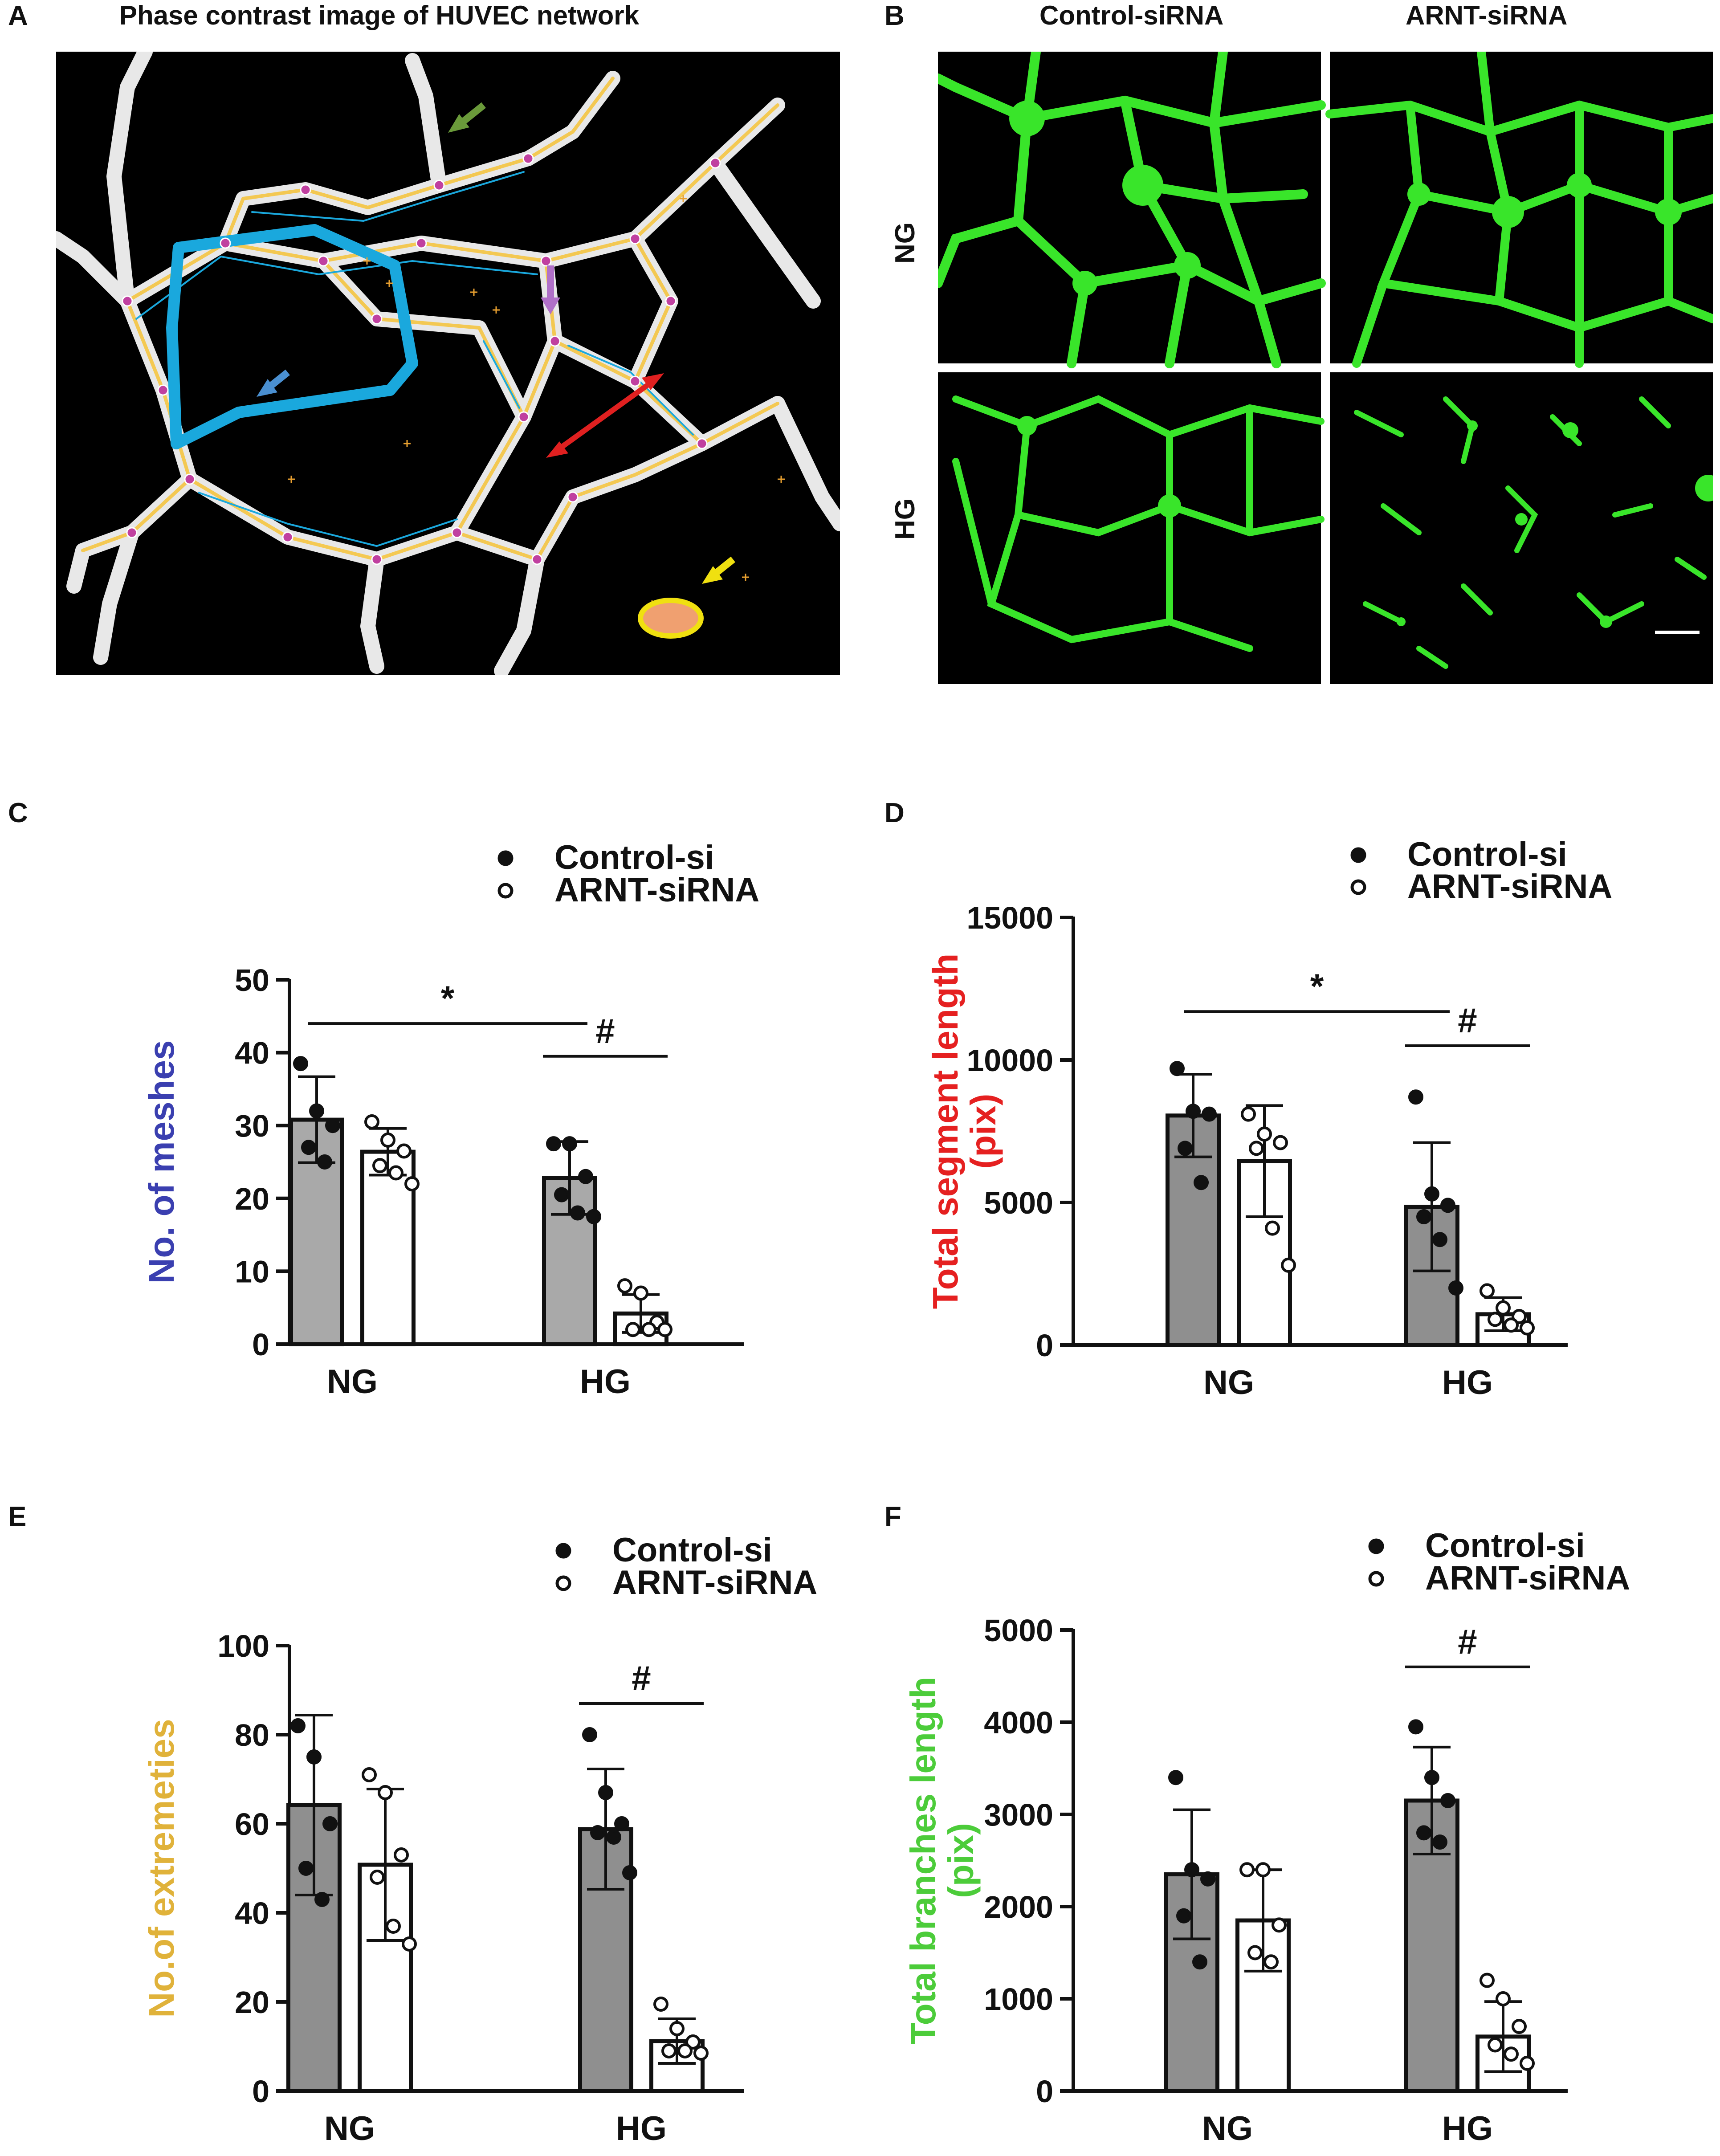 Image resolution: width=1720 pixels, height=2156 pixels. What do you see at coordinates (314, 1948) in the screenshot?
I see `bar-control-si-ng` at bounding box center [314, 1948].